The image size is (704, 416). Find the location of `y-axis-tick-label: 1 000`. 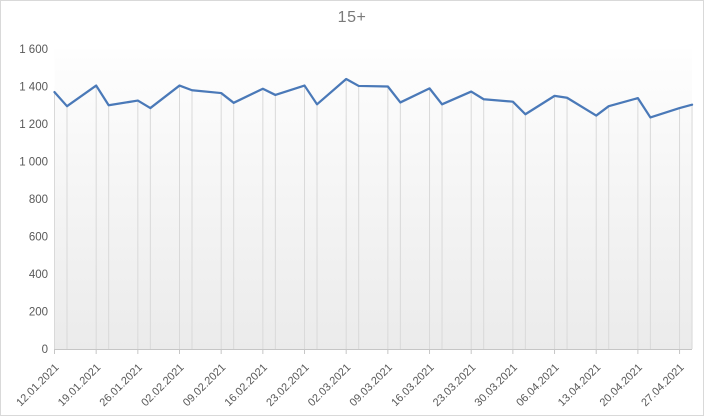

y-axis-tick-label: 1 000 is located at coordinates (33, 163).